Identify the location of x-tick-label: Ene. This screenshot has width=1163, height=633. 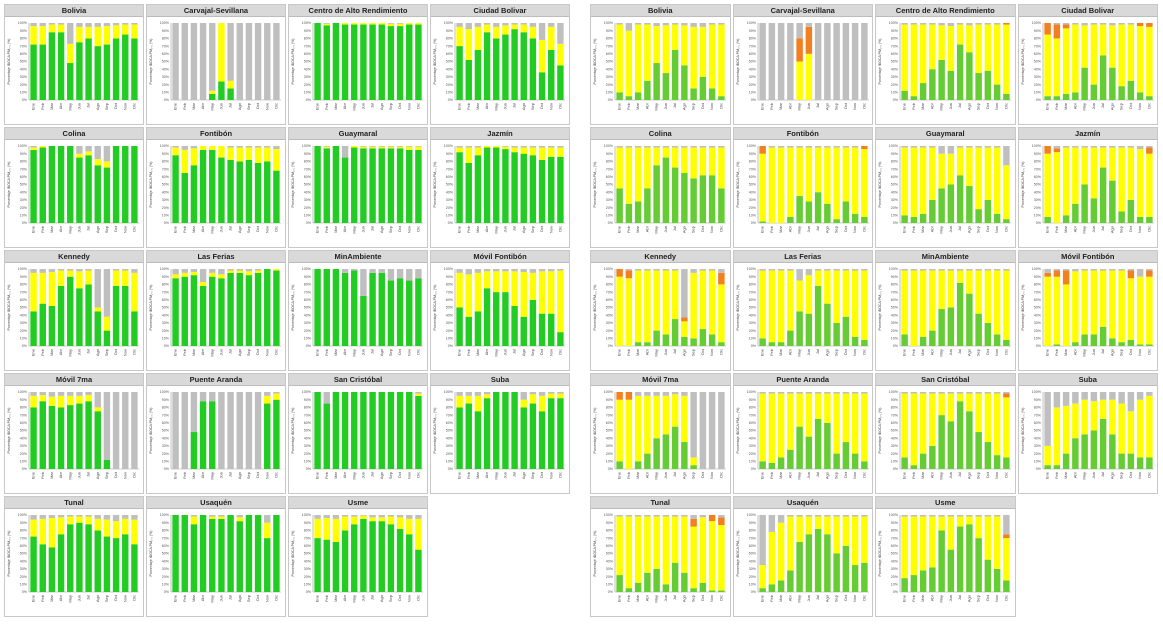
(761, 475).